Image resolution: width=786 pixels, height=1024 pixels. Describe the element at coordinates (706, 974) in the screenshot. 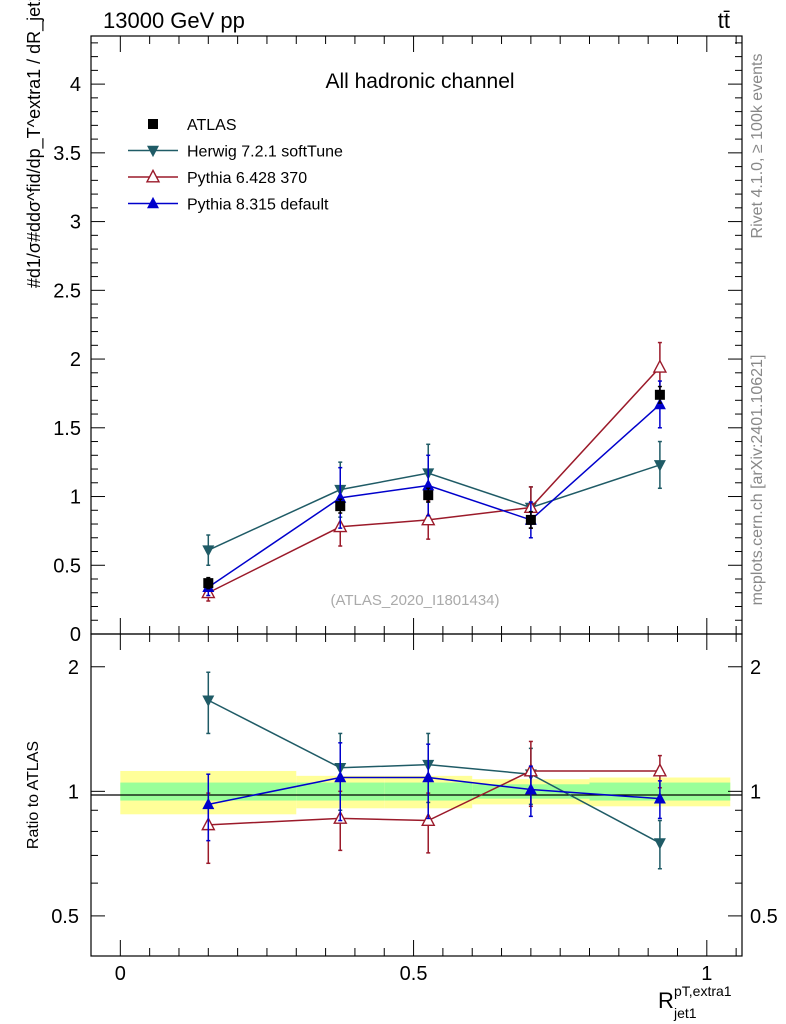

I see `x-tick-label: 1` at that location.